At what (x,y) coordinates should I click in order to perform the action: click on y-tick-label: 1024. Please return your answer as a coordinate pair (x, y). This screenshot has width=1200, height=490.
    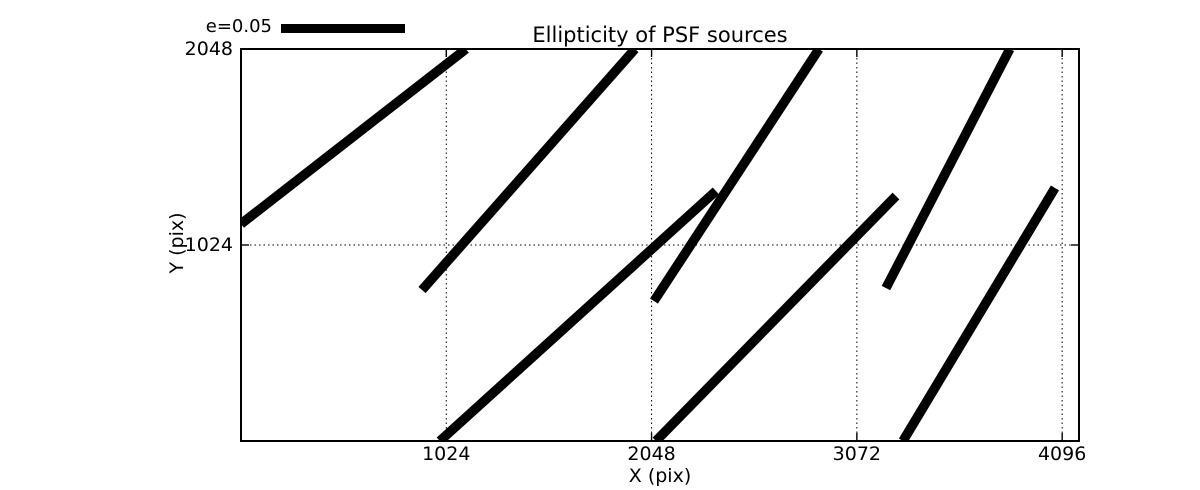
    Looking at the image, I should click on (208, 245).